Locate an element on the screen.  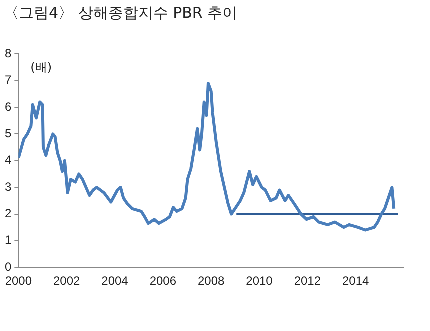
x-tick-label: 2012 is located at coordinates (308, 281).